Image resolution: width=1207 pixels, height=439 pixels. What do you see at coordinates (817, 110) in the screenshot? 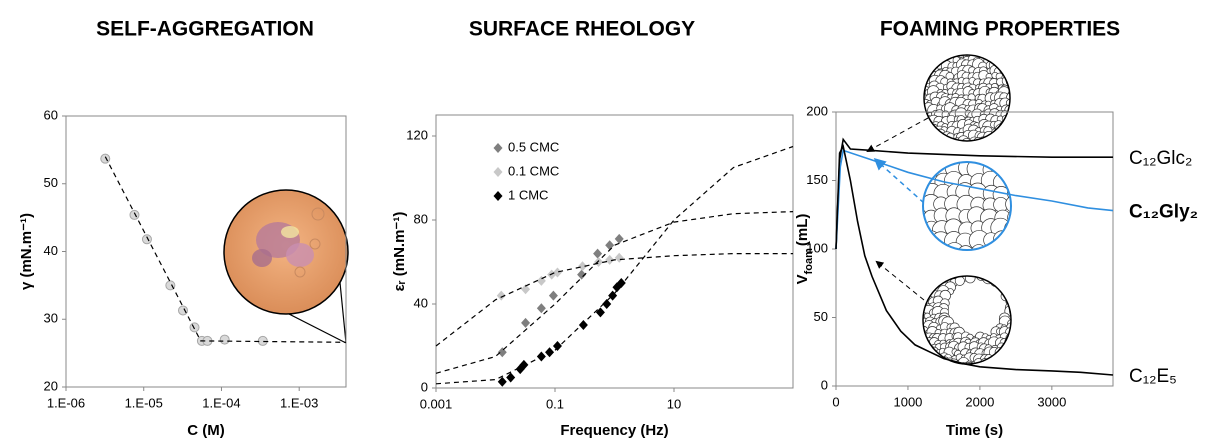
I see `y-tick-label: 200` at bounding box center [817, 110].